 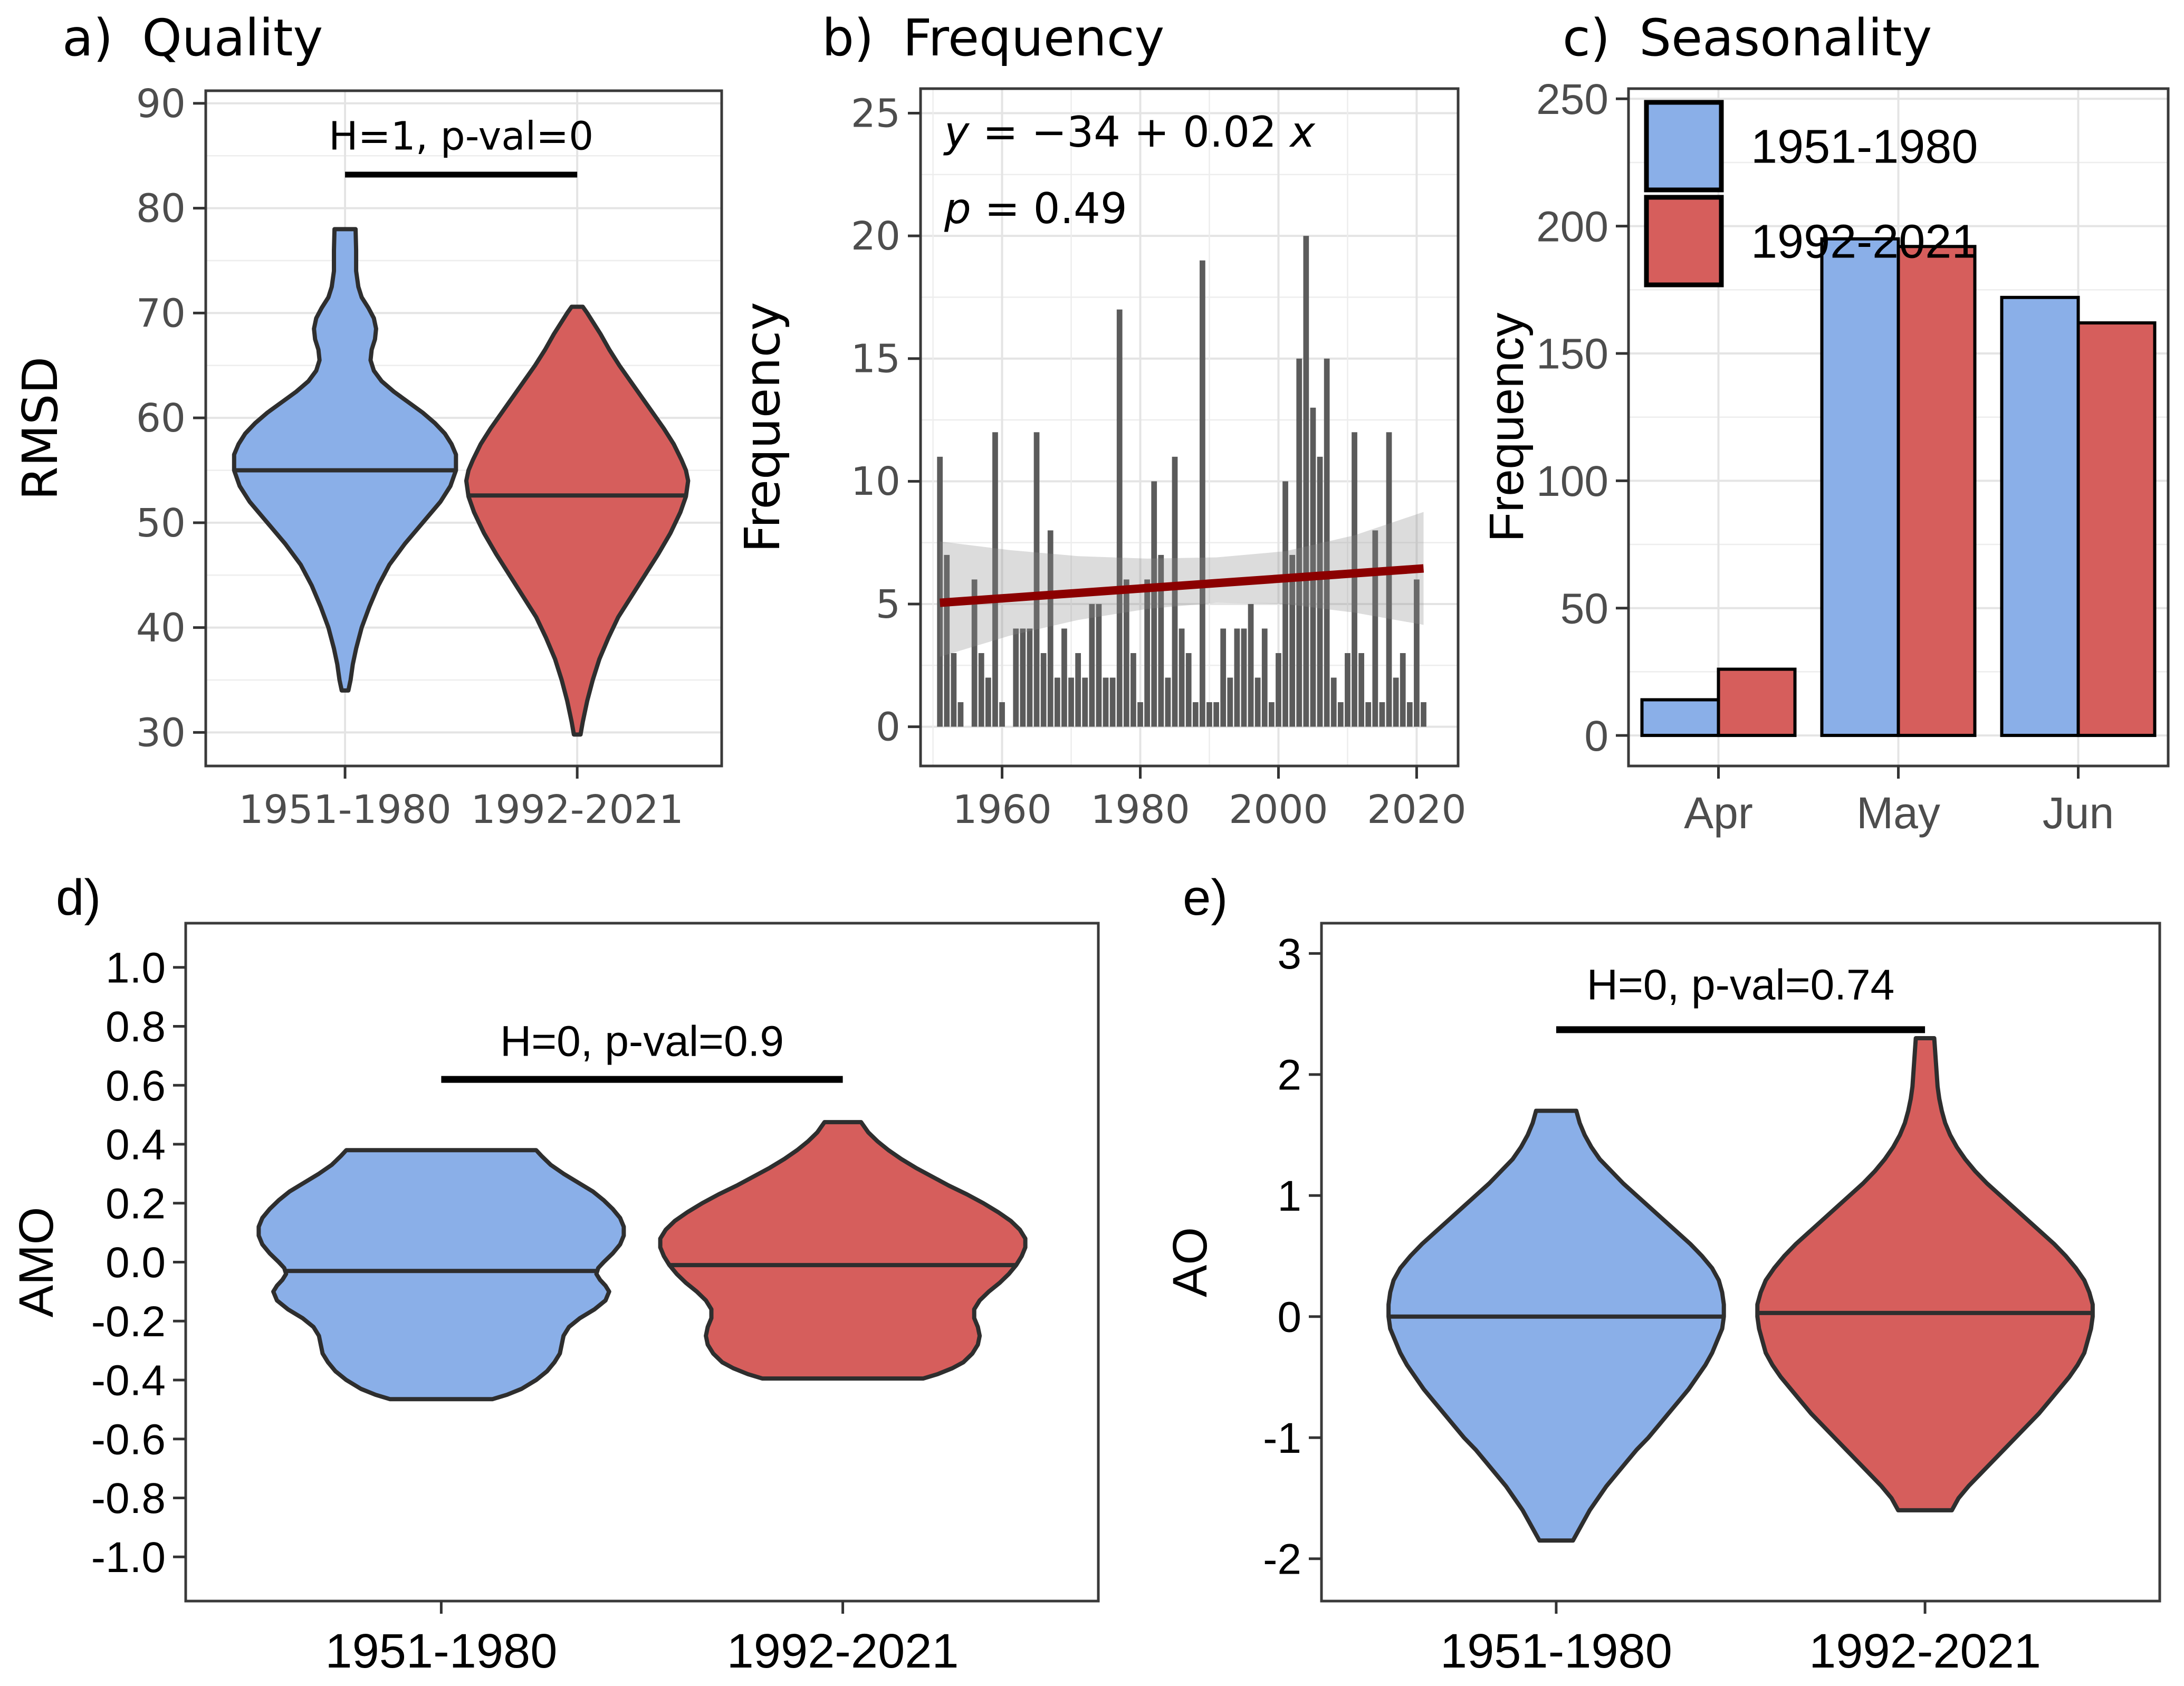 I want to click on panel-seasonality-title: c) Seasonality, so click(x=1747, y=39).